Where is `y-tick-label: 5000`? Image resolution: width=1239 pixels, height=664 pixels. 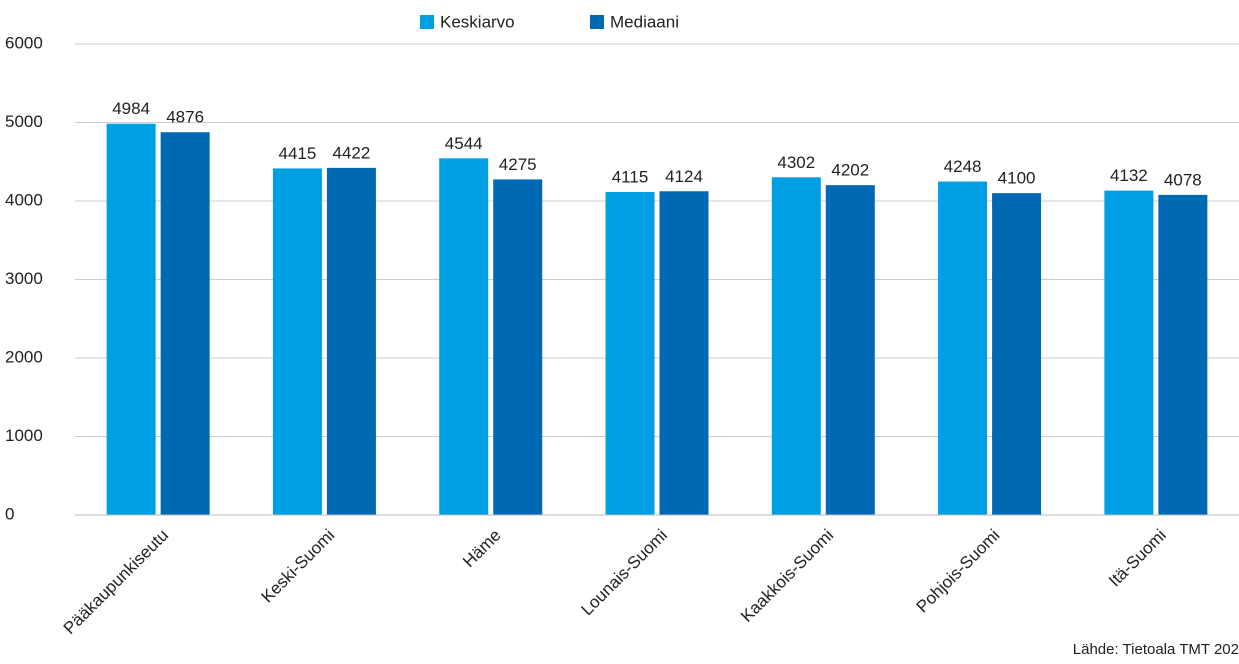 y-tick-label: 5000 is located at coordinates (24, 121).